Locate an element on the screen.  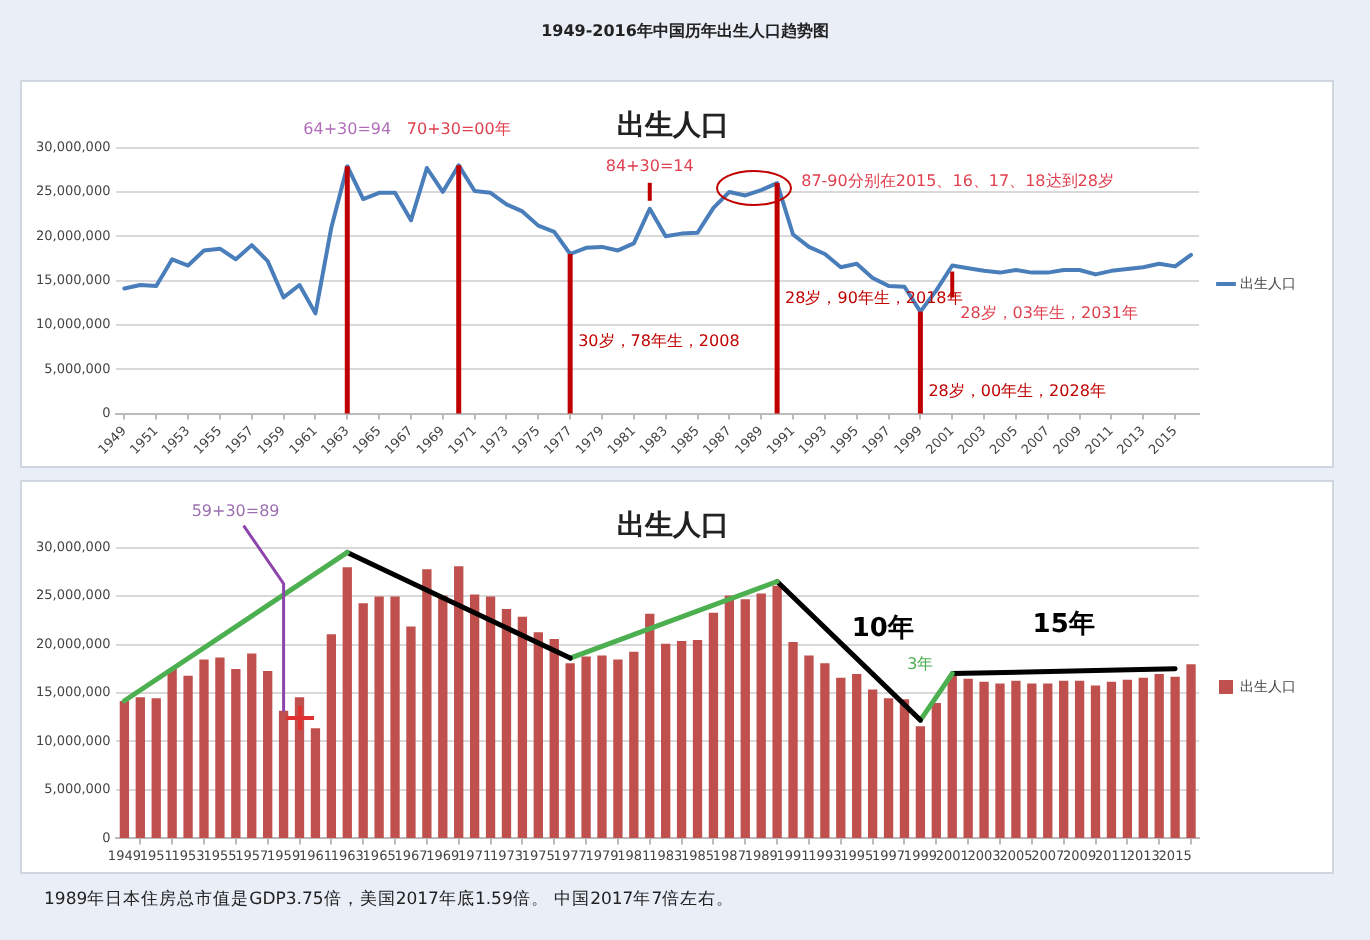
annotation: 70+30=00年 is located at coordinates (458, 128).